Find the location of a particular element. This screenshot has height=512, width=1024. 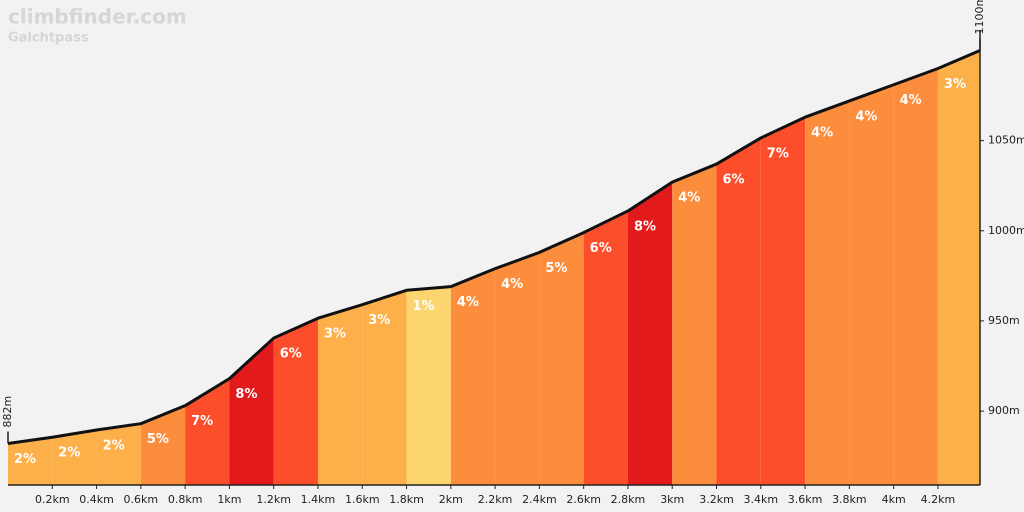

x-tick-label: 2km is located at coordinates (451, 499).